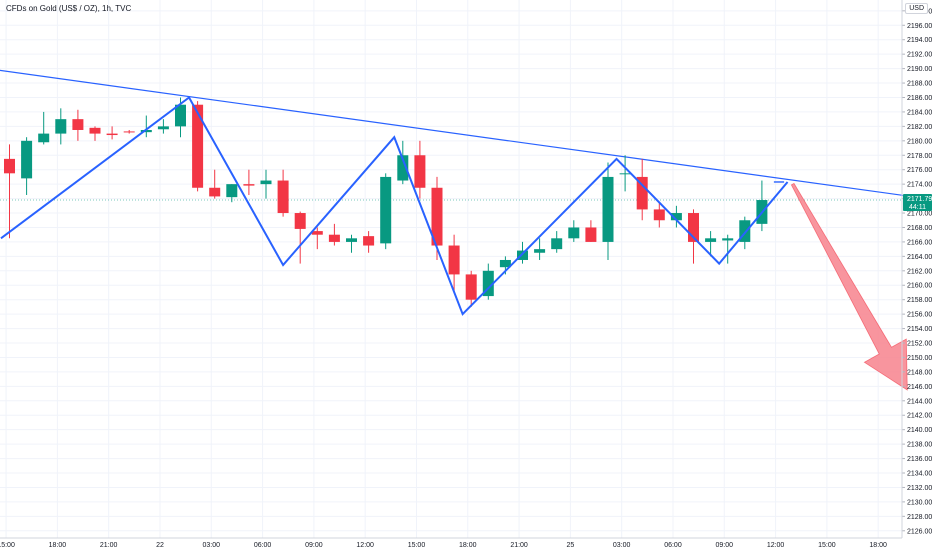 The image size is (932, 550). I want to click on chart-title: CFDs on Gold (US$ / OZ), 1h, TVC, so click(69, 8).